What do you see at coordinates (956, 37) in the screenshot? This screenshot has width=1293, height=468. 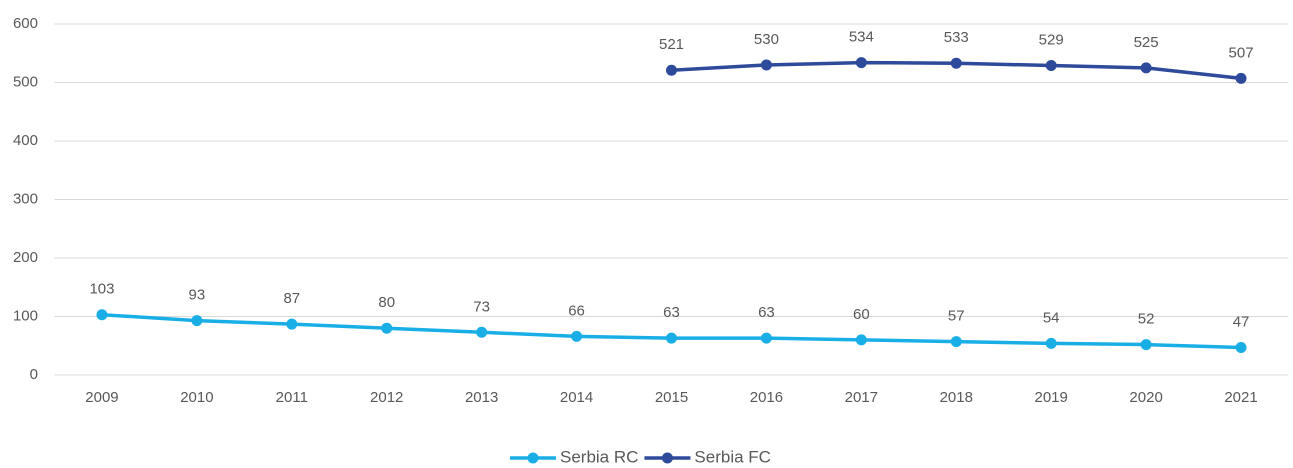 I see `data-label: 533` at bounding box center [956, 37].